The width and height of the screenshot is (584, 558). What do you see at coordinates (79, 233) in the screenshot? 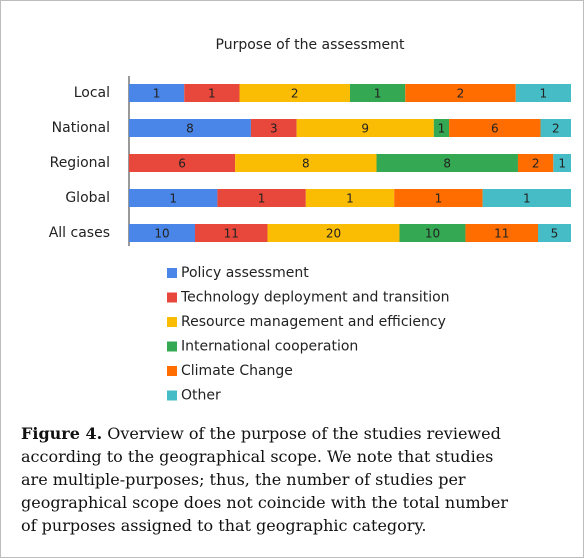
I see `y-tick-label: All cases` at bounding box center [79, 233].